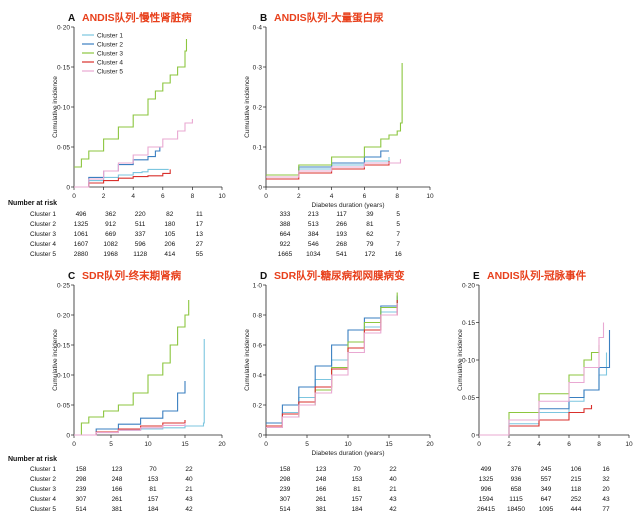 Image resolution: width=640 pixels, height=519 pixels. What do you see at coordinates (71, 276) in the screenshot?
I see `panel-letter: C` at bounding box center [71, 276].